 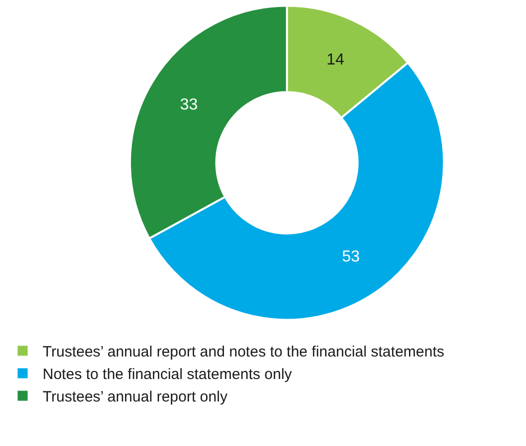 I want to click on legend-label: Notes to the financial statements only, so click(x=167, y=375).